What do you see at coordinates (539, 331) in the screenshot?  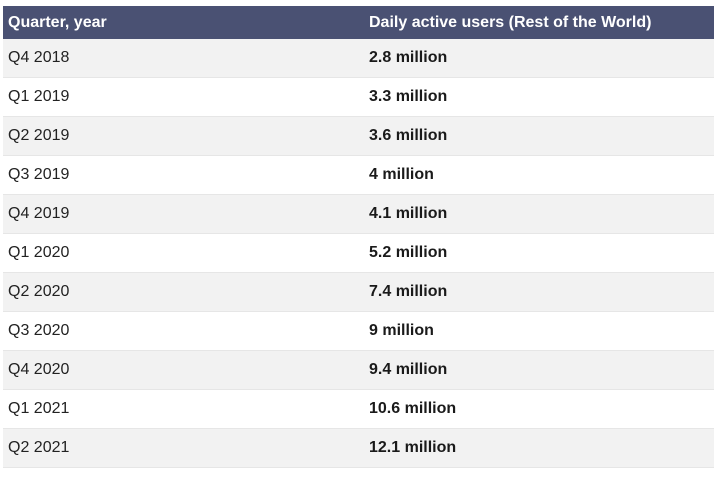 I see `users-cell: 9 million` at bounding box center [539, 331].